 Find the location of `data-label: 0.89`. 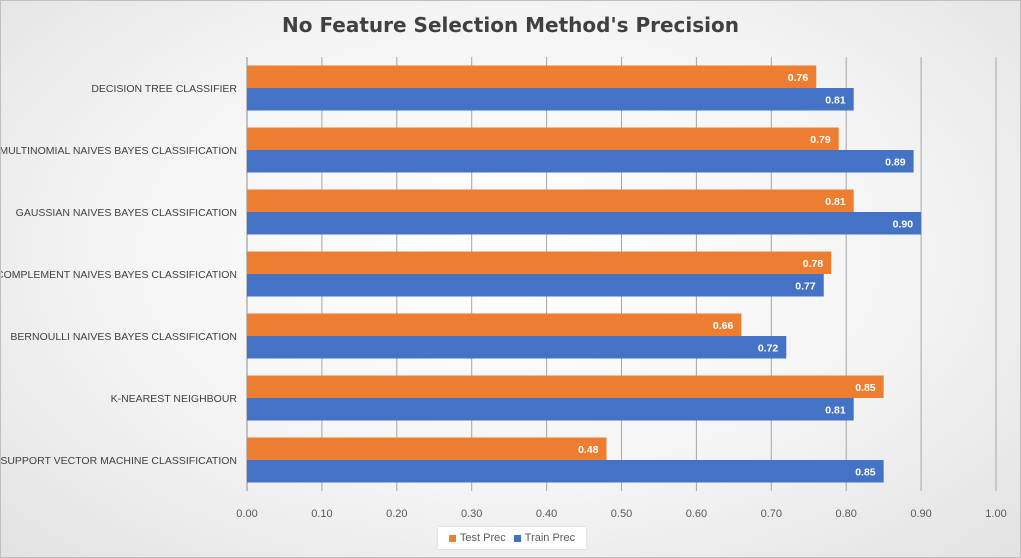

data-label: 0.89 is located at coordinates (895, 162).